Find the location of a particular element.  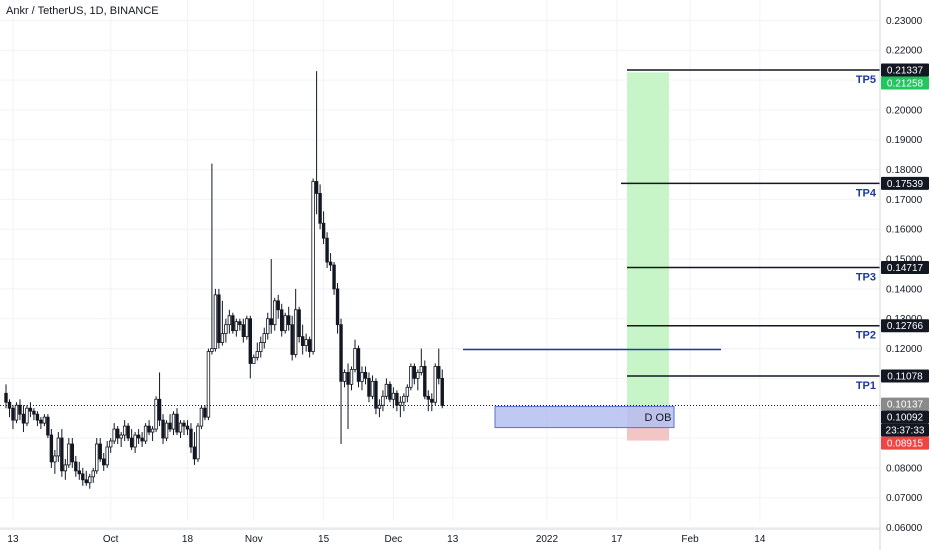

y-tick-label: 0.06000 is located at coordinates (904, 528).